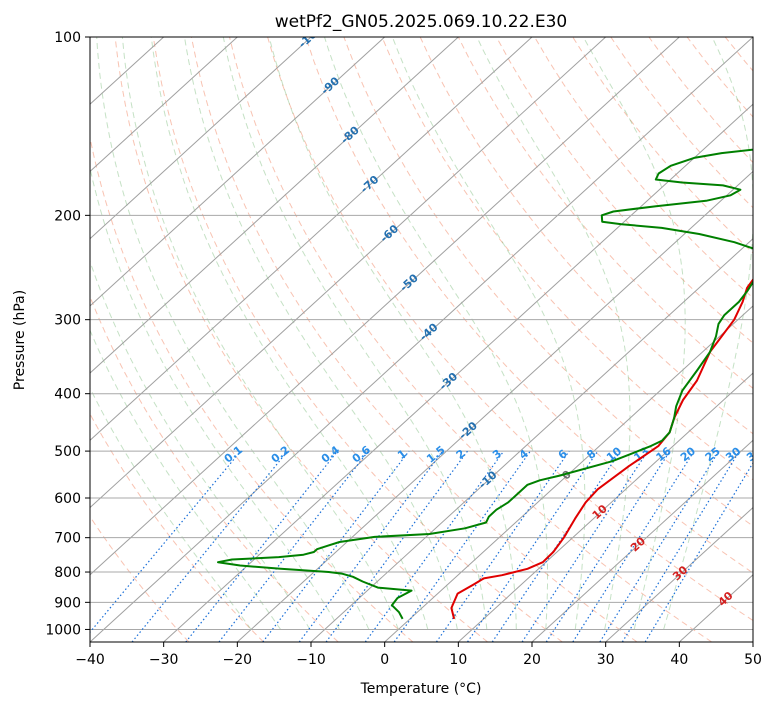 The image size is (775, 708). Describe the element at coordinates (421, 22) in the screenshot. I see `chart-title: wetPf2_GN05.2025.069.10.22.E30` at that location.